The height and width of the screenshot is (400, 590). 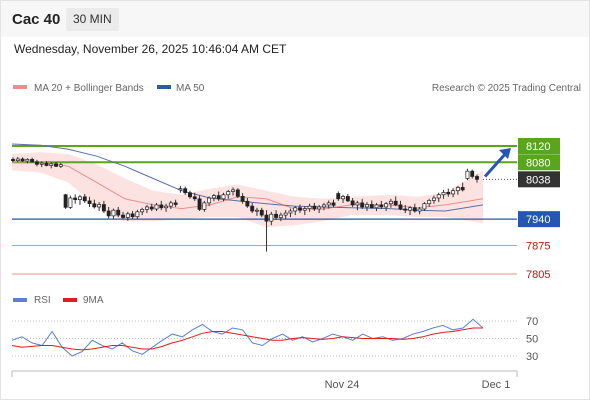 What do you see at coordinates (532, 322) in the screenshot?
I see `rsi-tick-label: 70` at bounding box center [532, 322].